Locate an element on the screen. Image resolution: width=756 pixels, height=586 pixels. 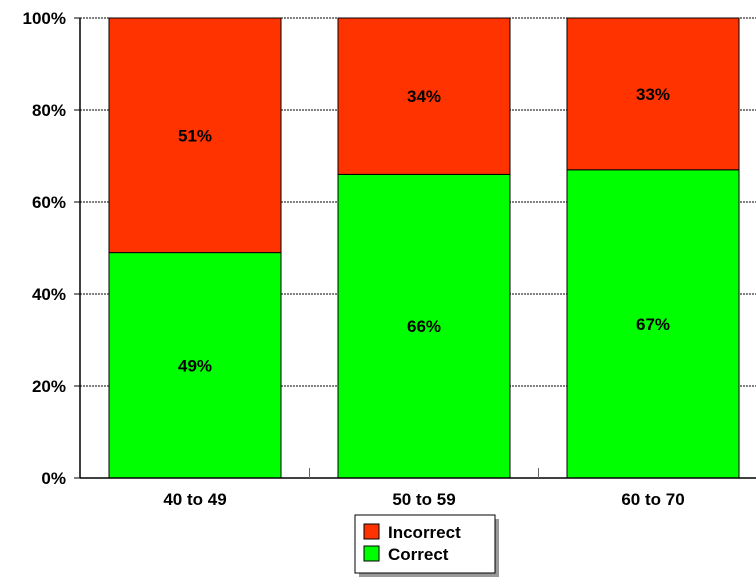
data-label: 33% is located at coordinates (653, 94).